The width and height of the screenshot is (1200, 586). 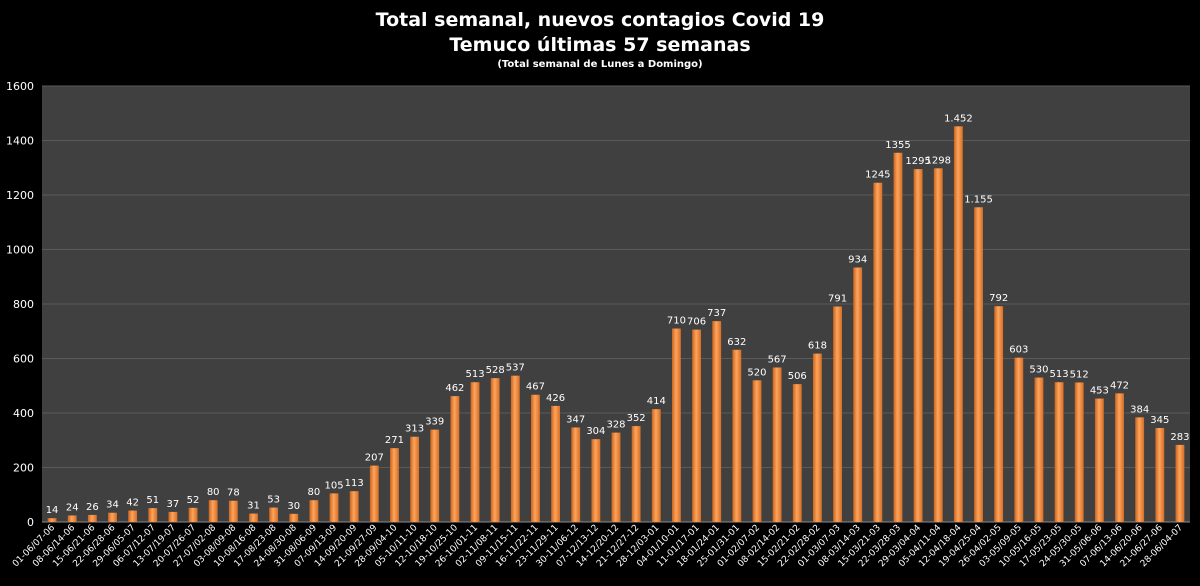 What do you see at coordinates (877, 175) in the screenshot?
I see `data-label: 1245` at bounding box center [877, 175].